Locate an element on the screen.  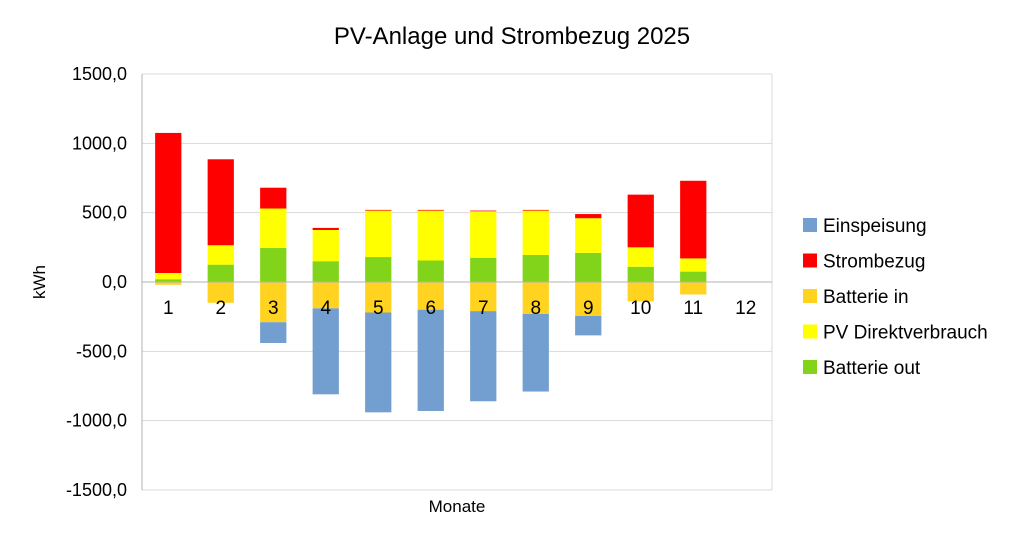
y-axis-label: kWh is located at coordinates (39, 282).